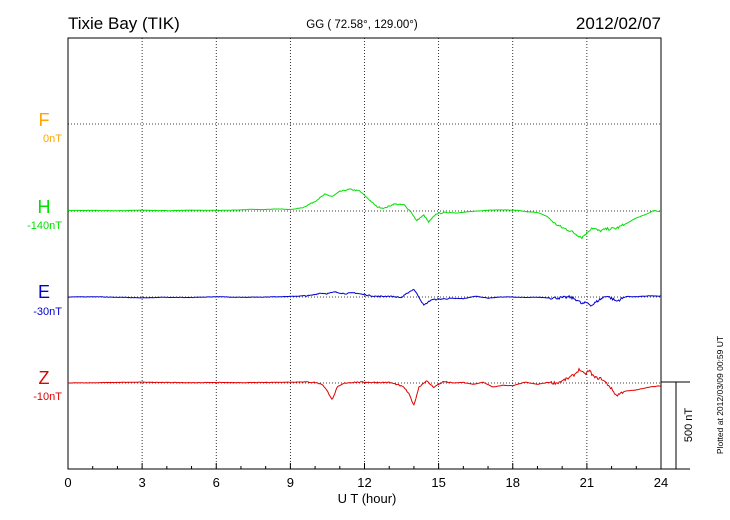  I want to click on x-tick-label: 18, so click(513, 482).